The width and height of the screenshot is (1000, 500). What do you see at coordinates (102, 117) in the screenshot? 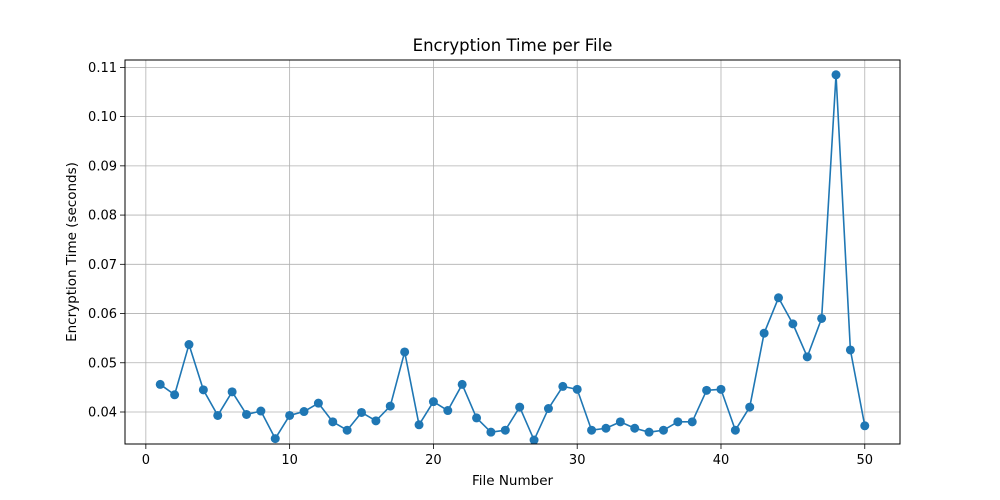
I see `y-tick-label: 0.10` at bounding box center [102, 117].